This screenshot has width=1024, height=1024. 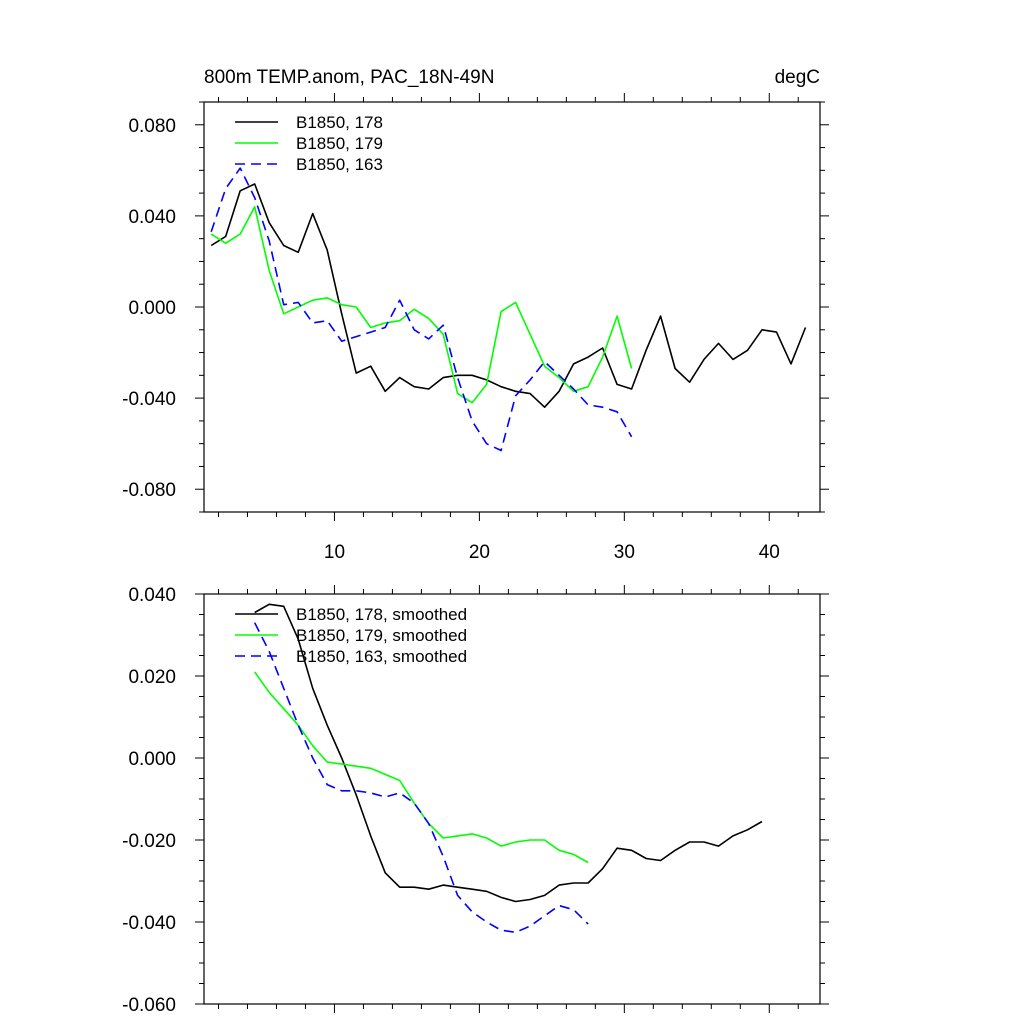 What do you see at coordinates (339, 164) in the screenshot?
I see `legend-label: B1850, 163` at bounding box center [339, 164].